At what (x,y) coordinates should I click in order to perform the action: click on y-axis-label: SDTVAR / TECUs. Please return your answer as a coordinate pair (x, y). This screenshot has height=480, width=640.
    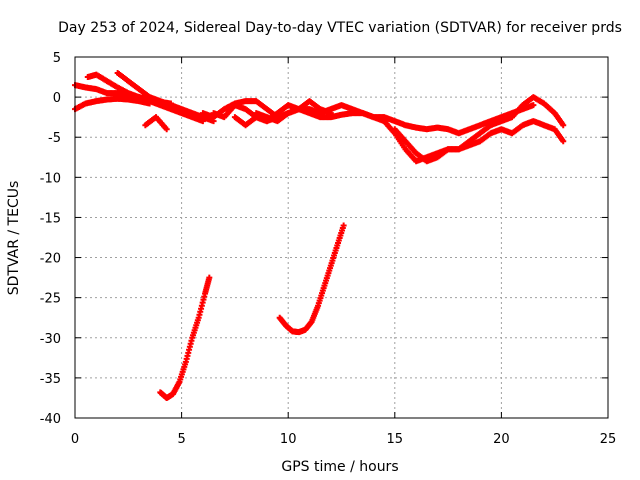
    Looking at the image, I should click on (14, 238).